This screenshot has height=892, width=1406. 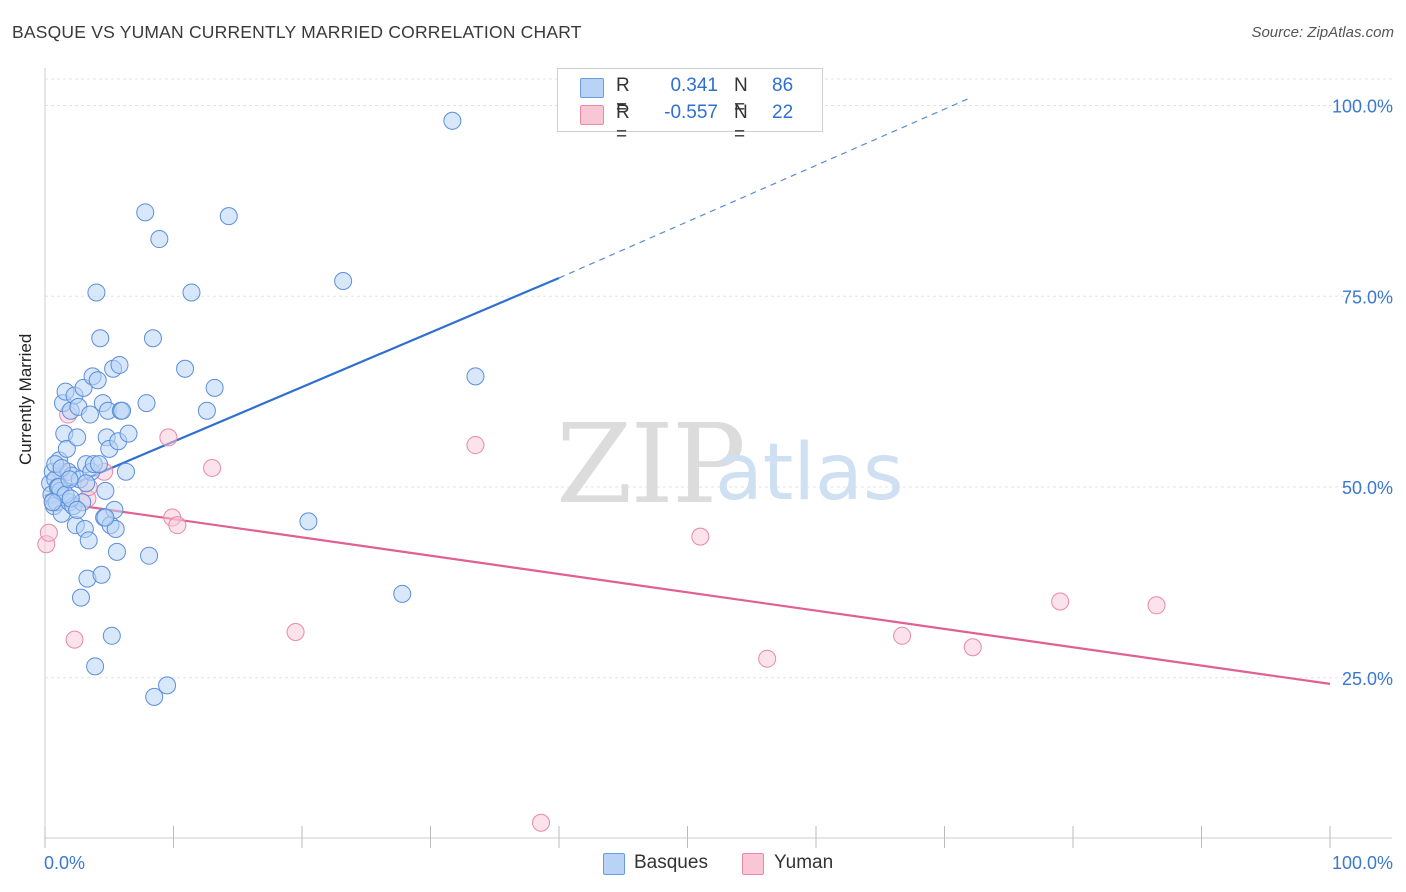 I want to click on yuman-legend-label: Yuman, so click(x=804, y=862).